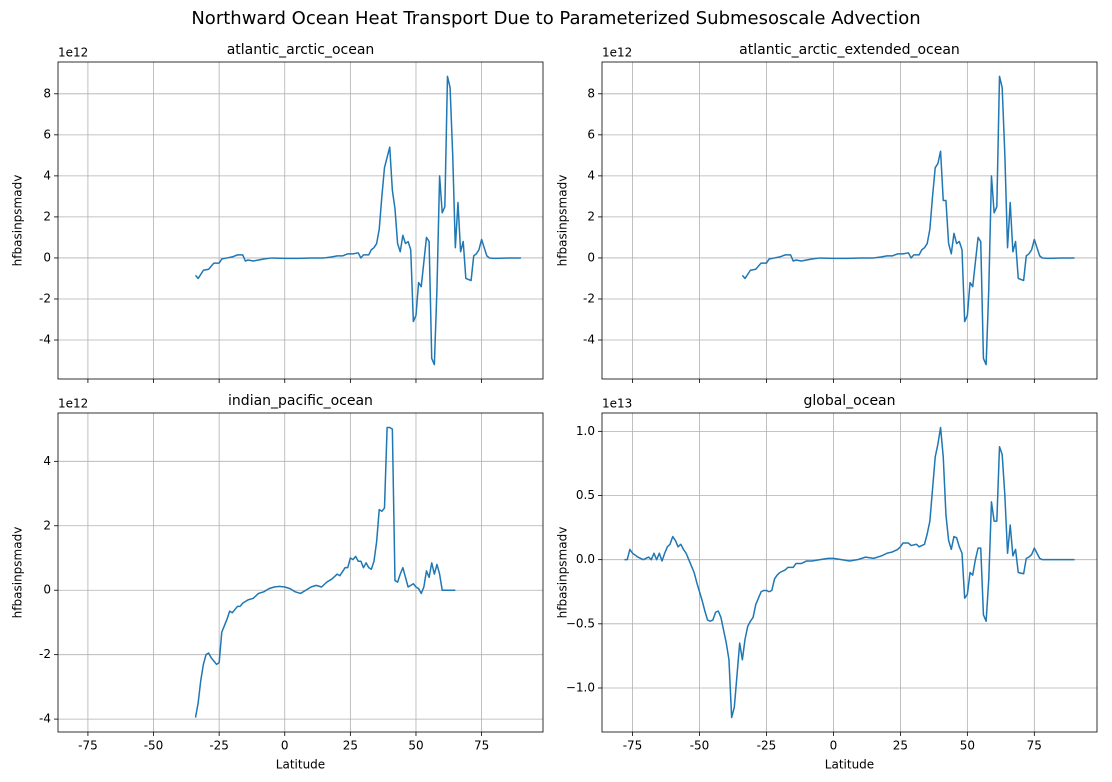 The image size is (1112, 782). I want to click on subplot-title: global_ocean, so click(849, 401).